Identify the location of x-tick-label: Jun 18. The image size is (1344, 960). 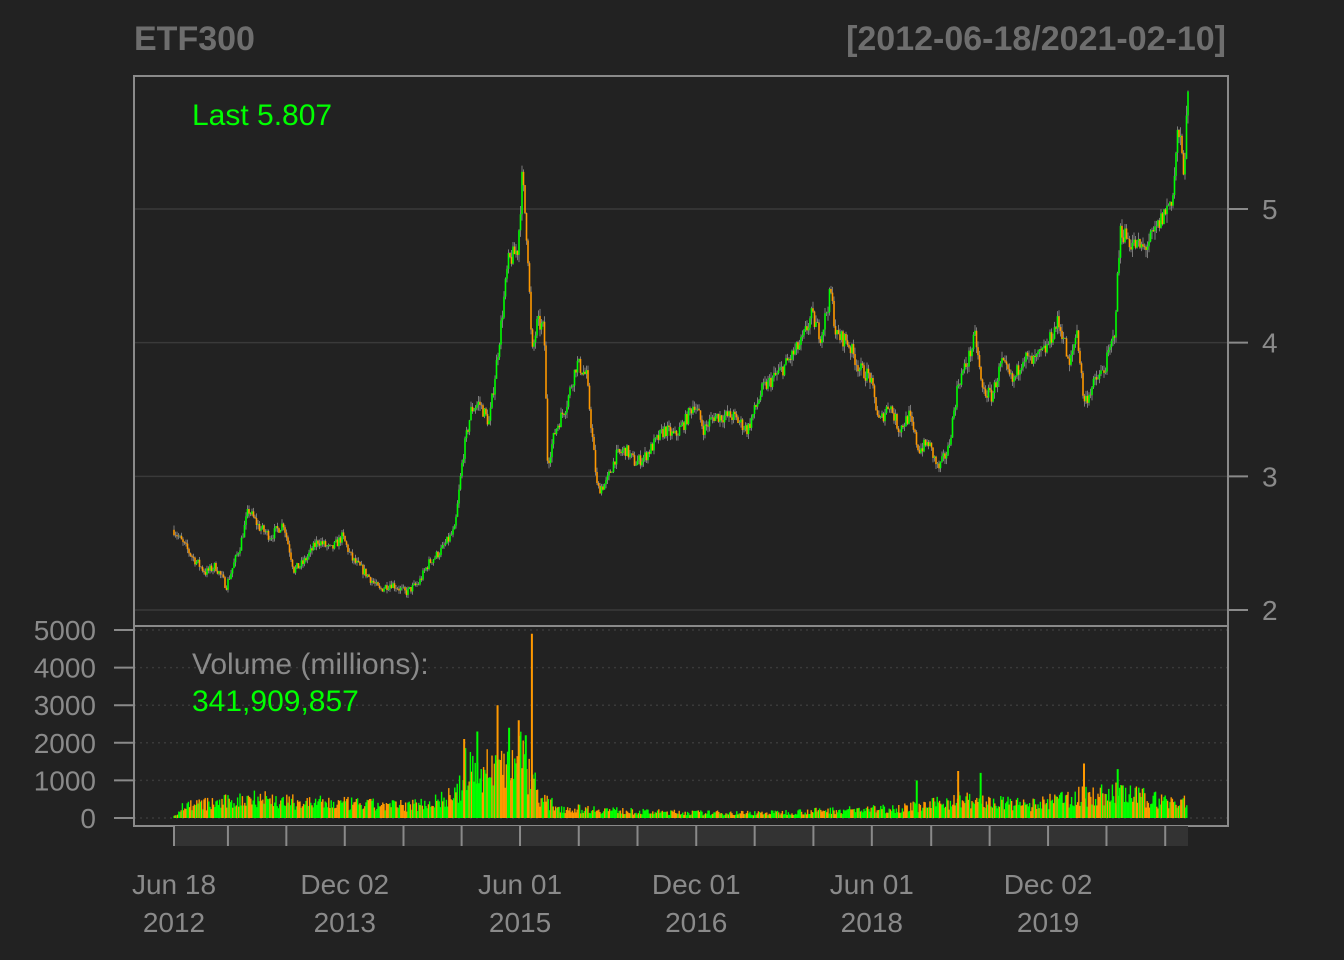
(174, 884).